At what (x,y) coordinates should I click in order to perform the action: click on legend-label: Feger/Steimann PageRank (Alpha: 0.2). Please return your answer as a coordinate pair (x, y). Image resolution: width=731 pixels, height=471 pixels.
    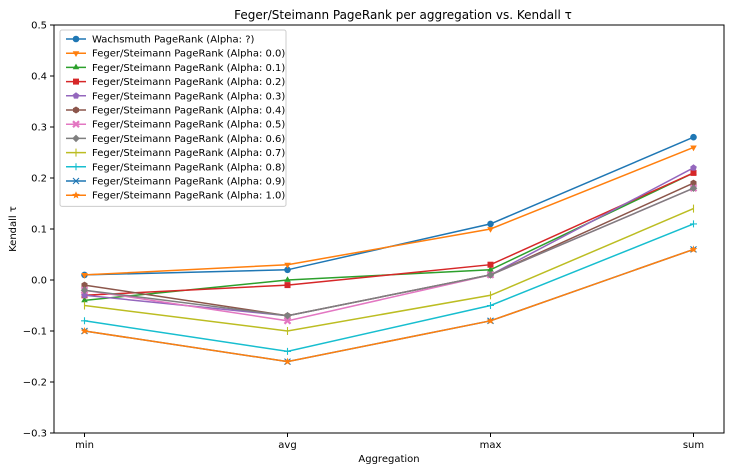
    Looking at the image, I should click on (188, 82).